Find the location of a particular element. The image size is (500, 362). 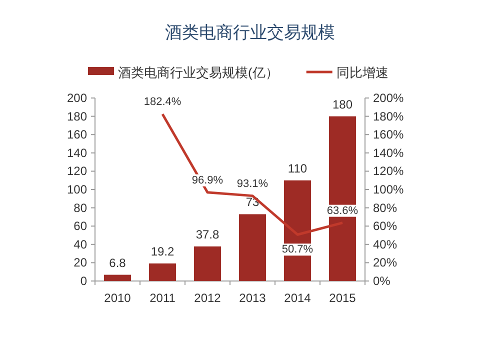

x-tick-label: 2010 is located at coordinates (118, 298).